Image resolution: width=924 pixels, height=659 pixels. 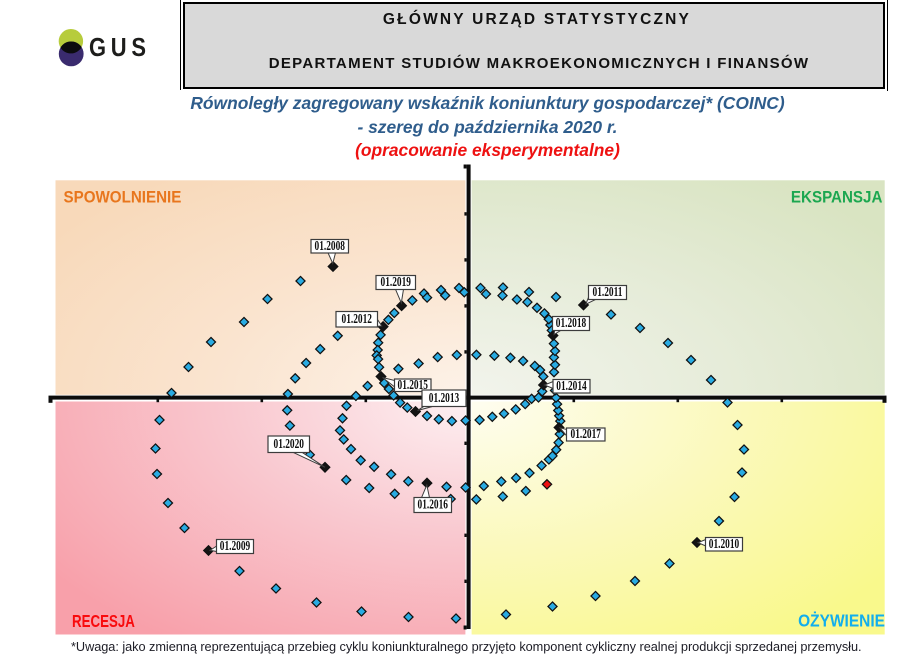 What do you see at coordinates (433, 504) in the screenshot?
I see `svg-text: 01.2016` at bounding box center [433, 504].